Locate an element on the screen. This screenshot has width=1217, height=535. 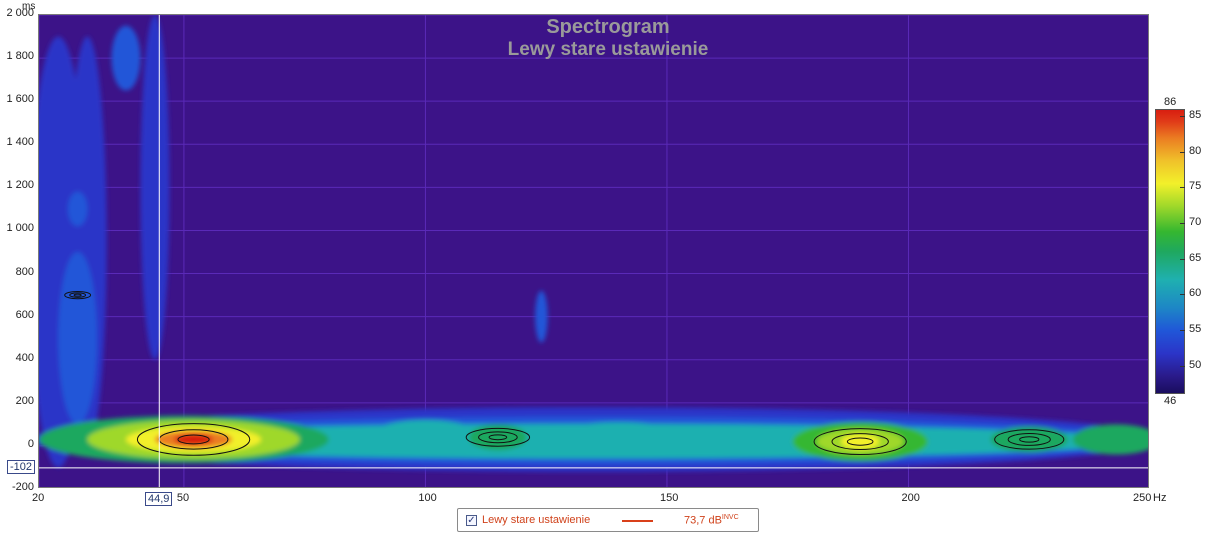
cursor-x-readout: 44,9 is located at coordinates (159, 499).